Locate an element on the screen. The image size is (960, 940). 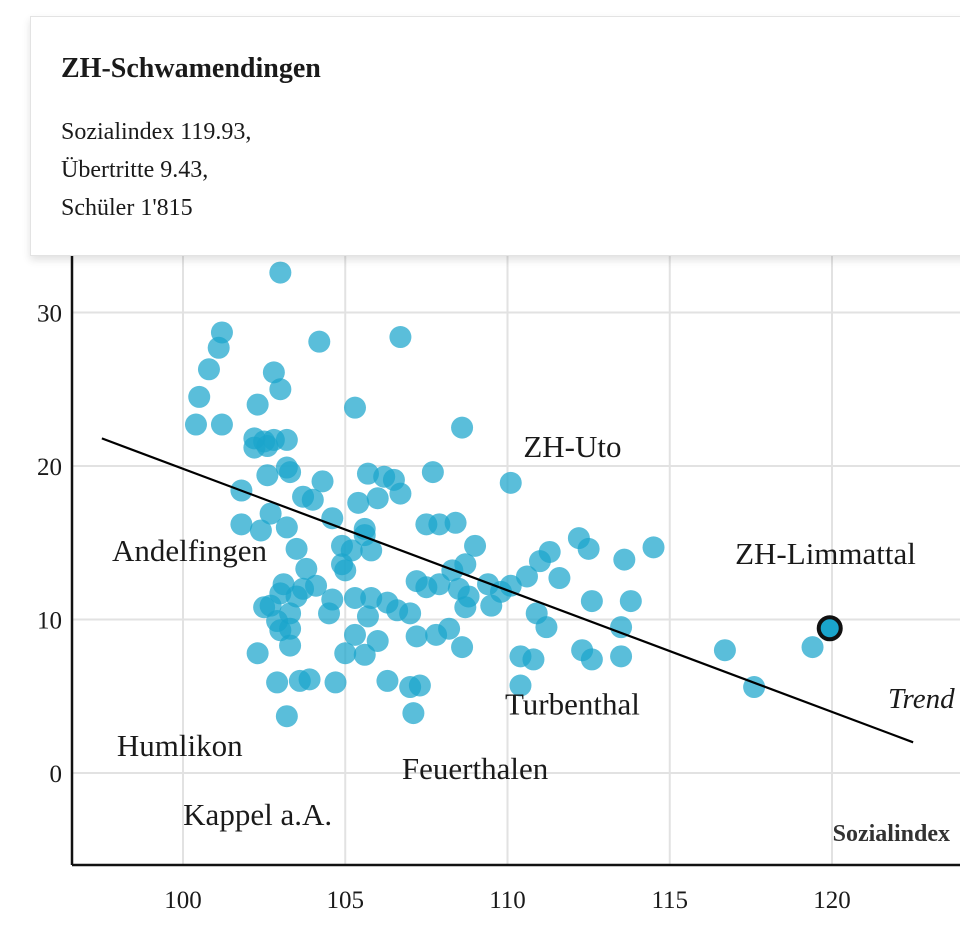
tooltip-uebertritte: Übertritte 9.43, is located at coordinates (135, 170).